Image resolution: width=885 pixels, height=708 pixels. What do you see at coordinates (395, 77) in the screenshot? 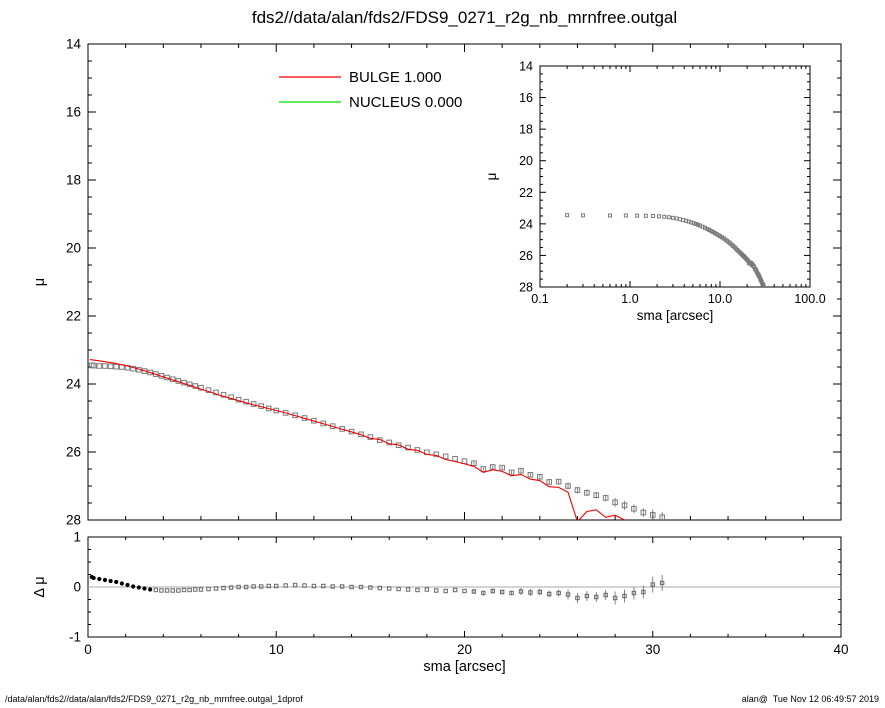
I see `svg-text: BULGE 1.000` at bounding box center [395, 77].